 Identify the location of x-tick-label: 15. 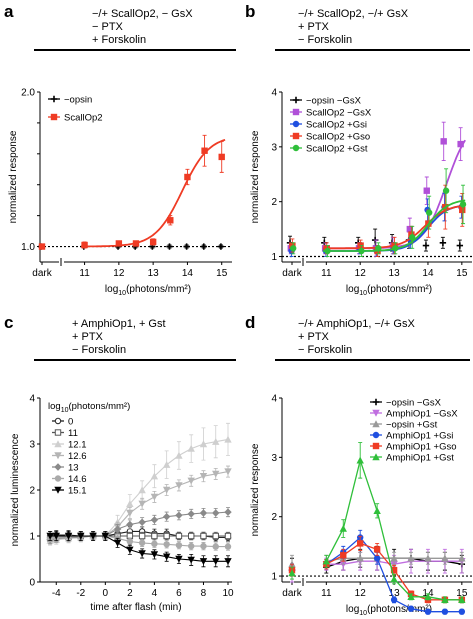
(462, 593).